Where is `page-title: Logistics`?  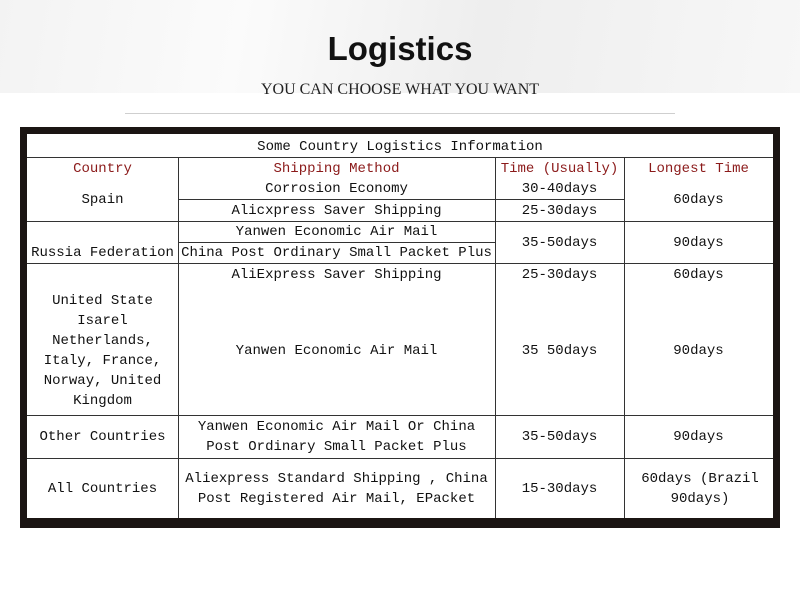
page-title: Logistics is located at coordinates (400, 48).